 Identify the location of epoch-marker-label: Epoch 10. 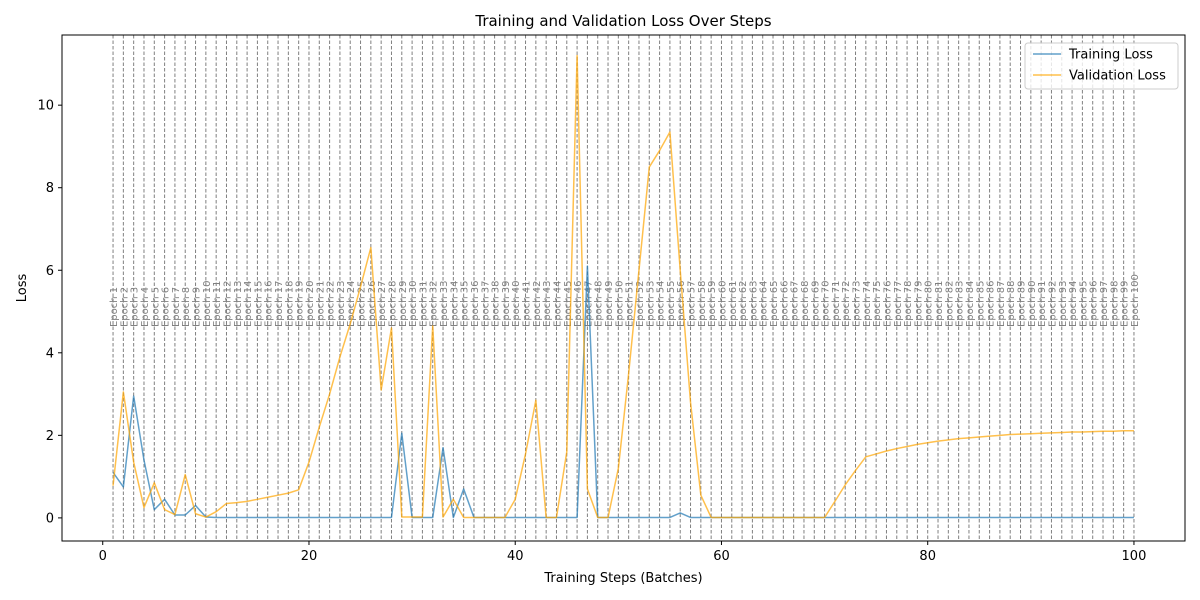
(207, 303).